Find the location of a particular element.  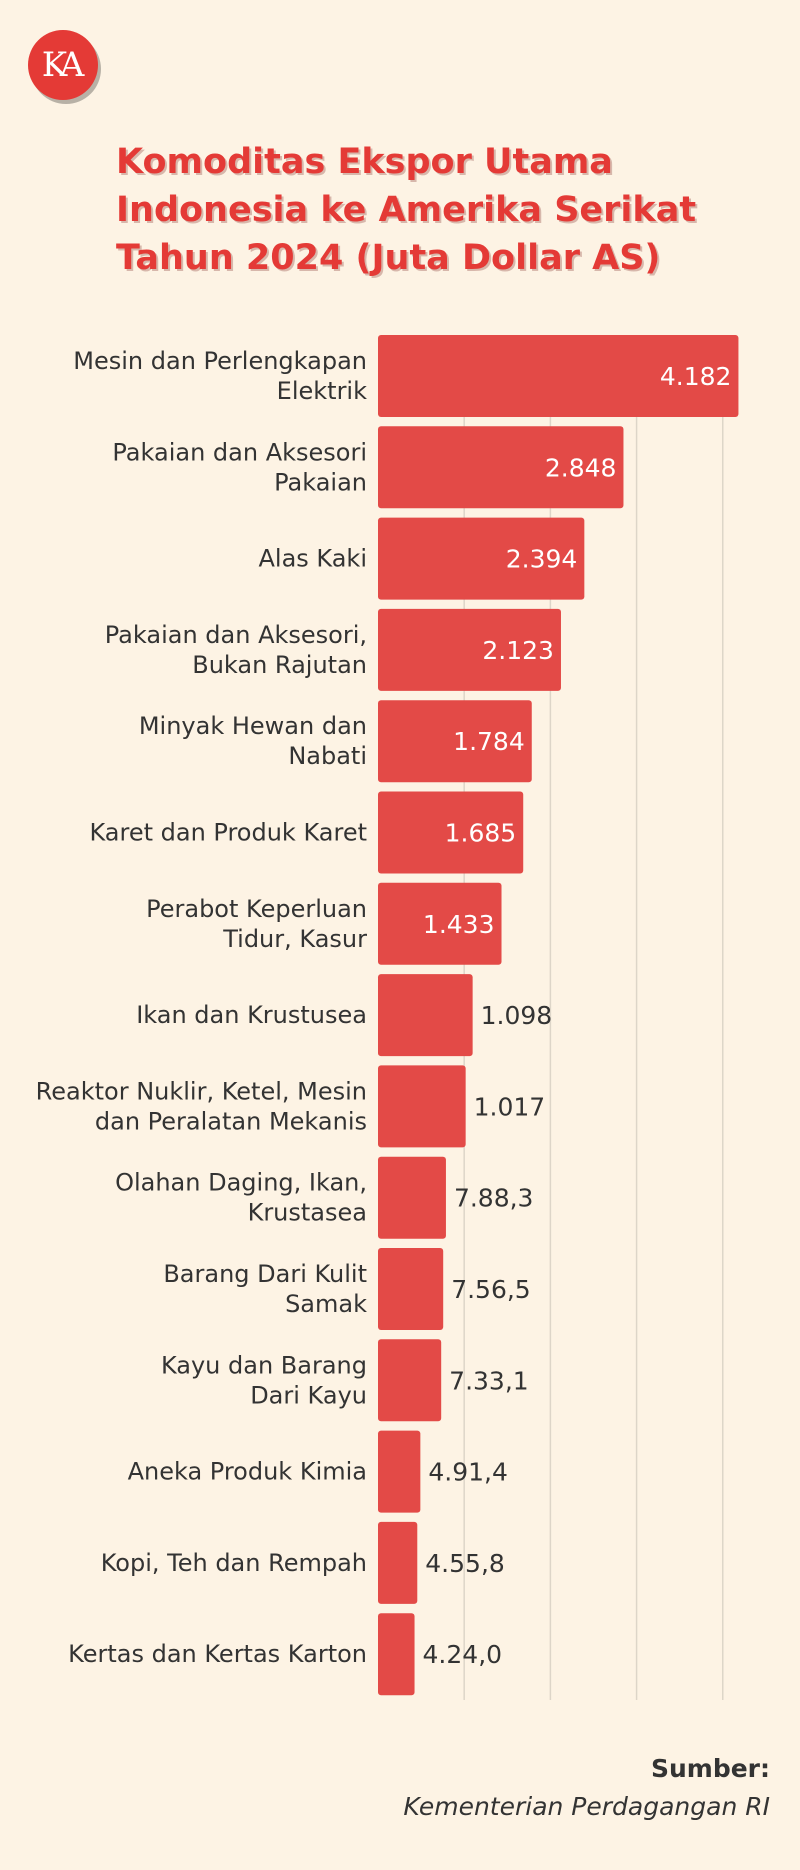

value-label: 1.433 is located at coordinates (459, 924).